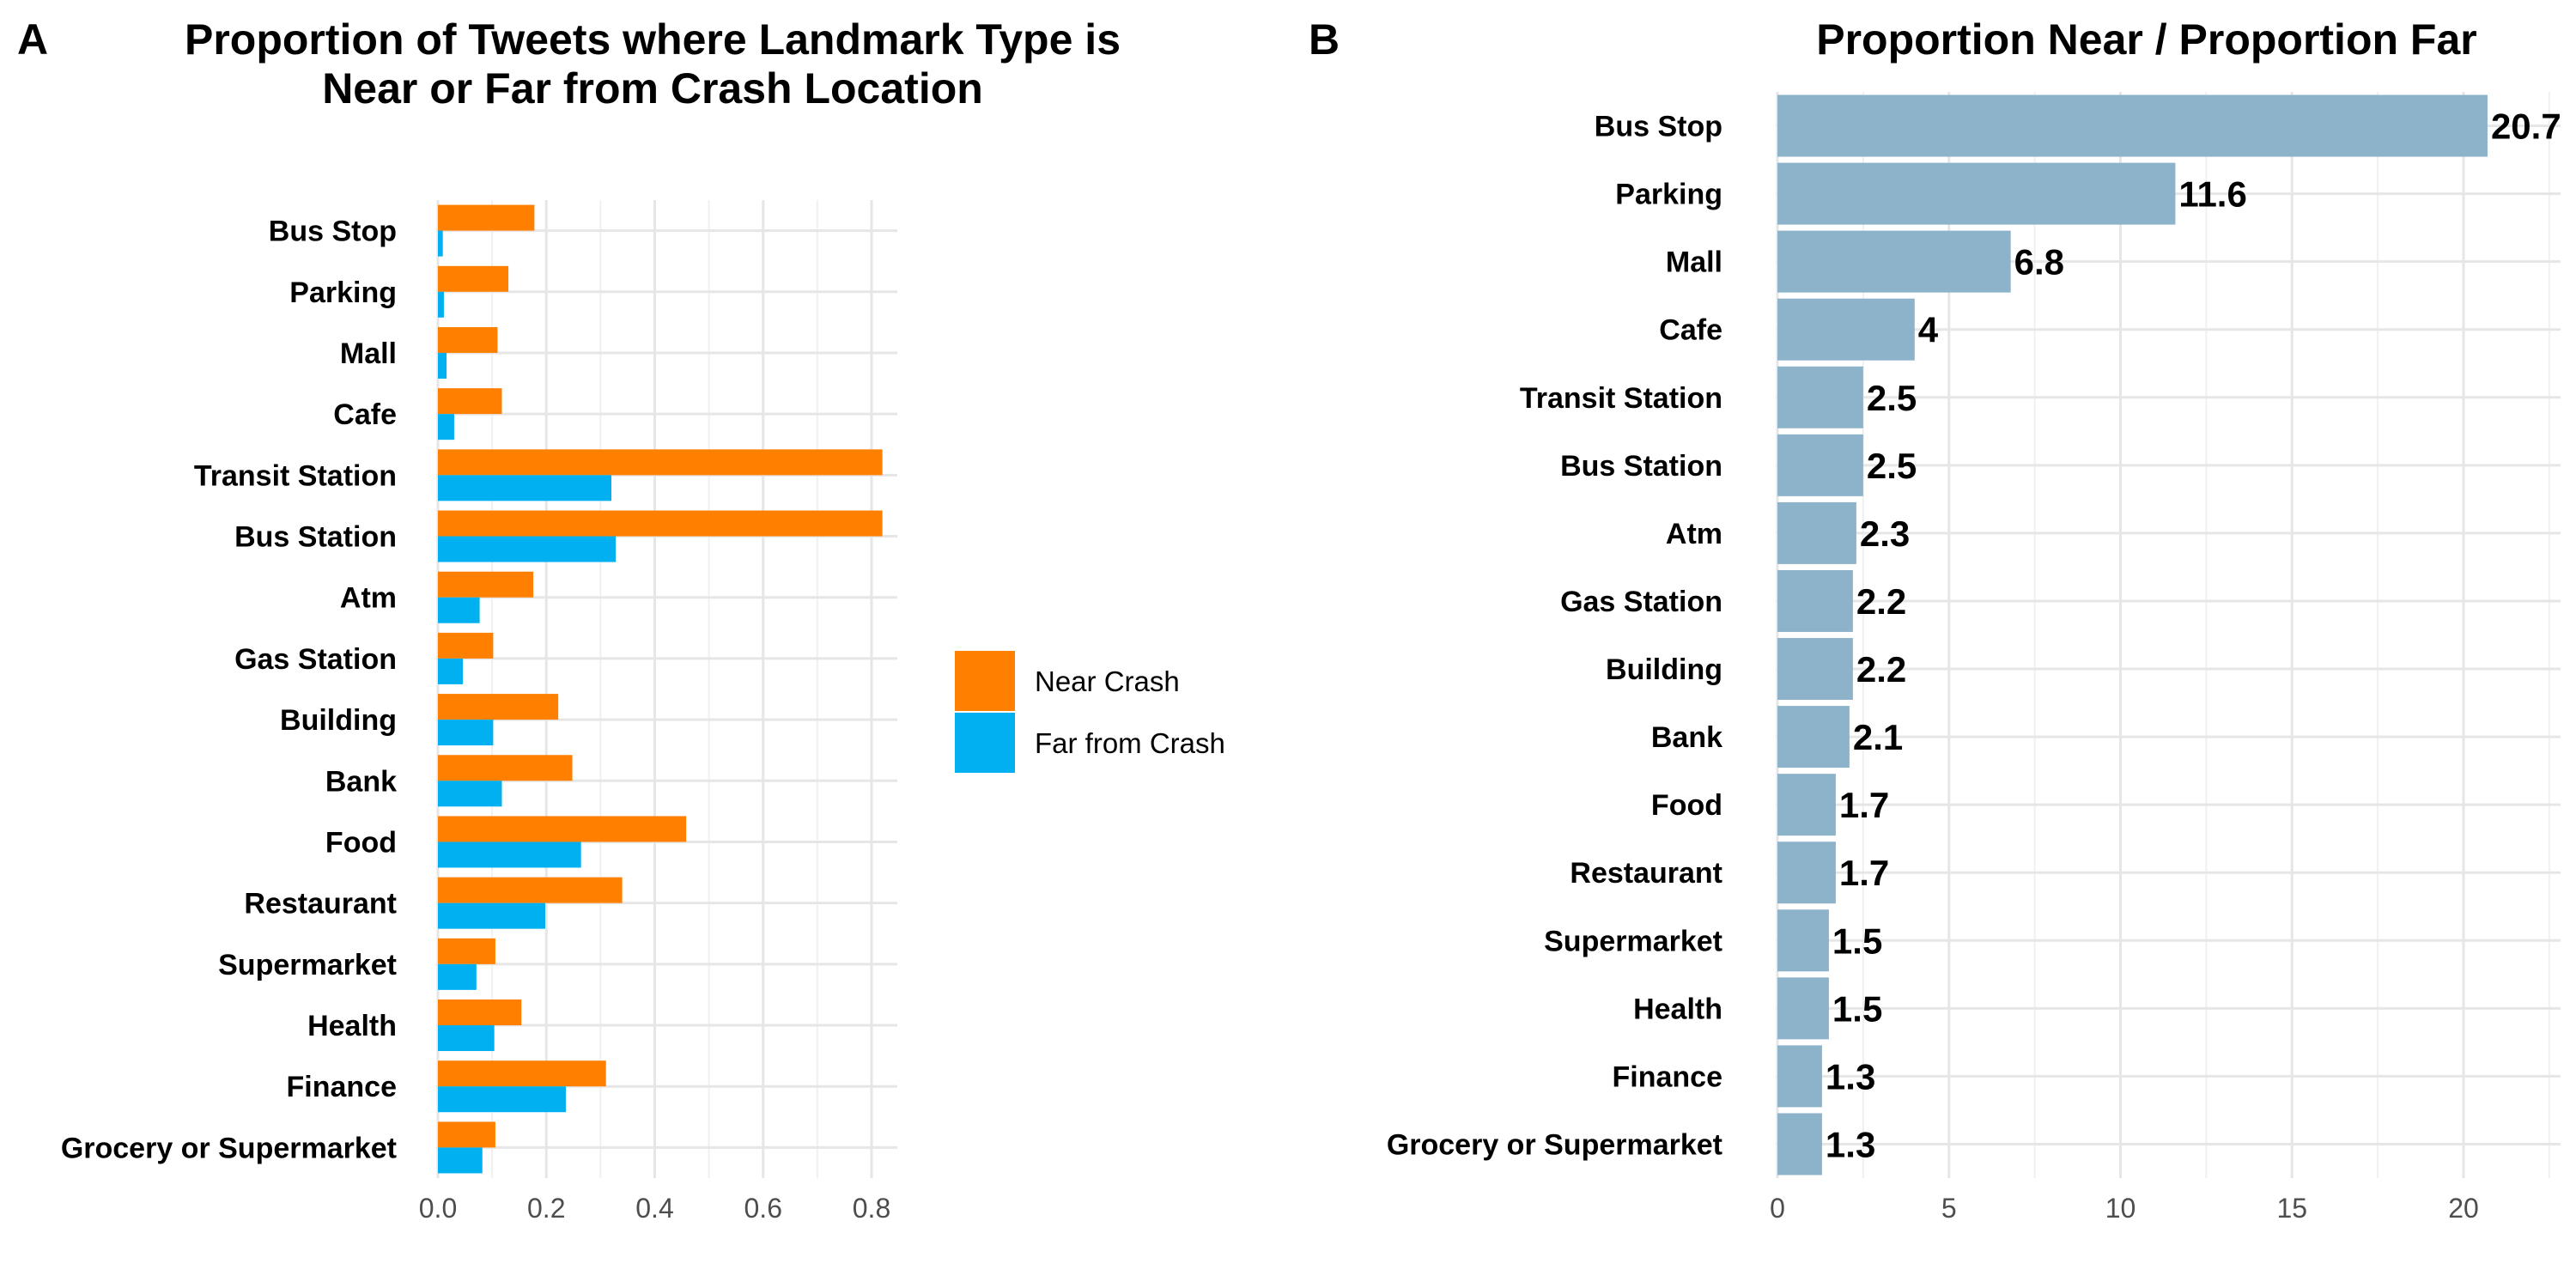 This screenshot has width=2576, height=1288. Describe the element at coordinates (1929, 330) in the screenshot. I see `bar-value-label: 4` at that location.